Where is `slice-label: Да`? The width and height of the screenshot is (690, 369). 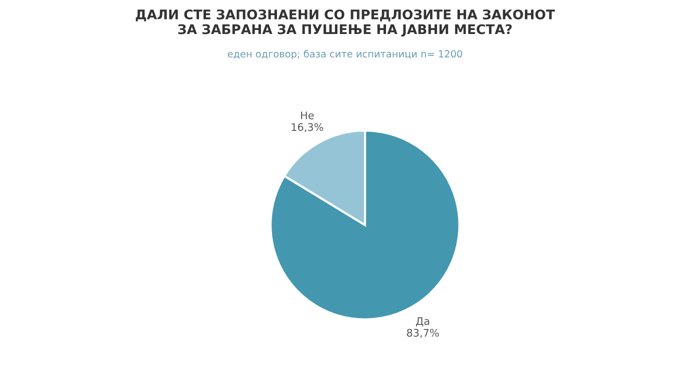 slice-label: Да is located at coordinates (423, 322).